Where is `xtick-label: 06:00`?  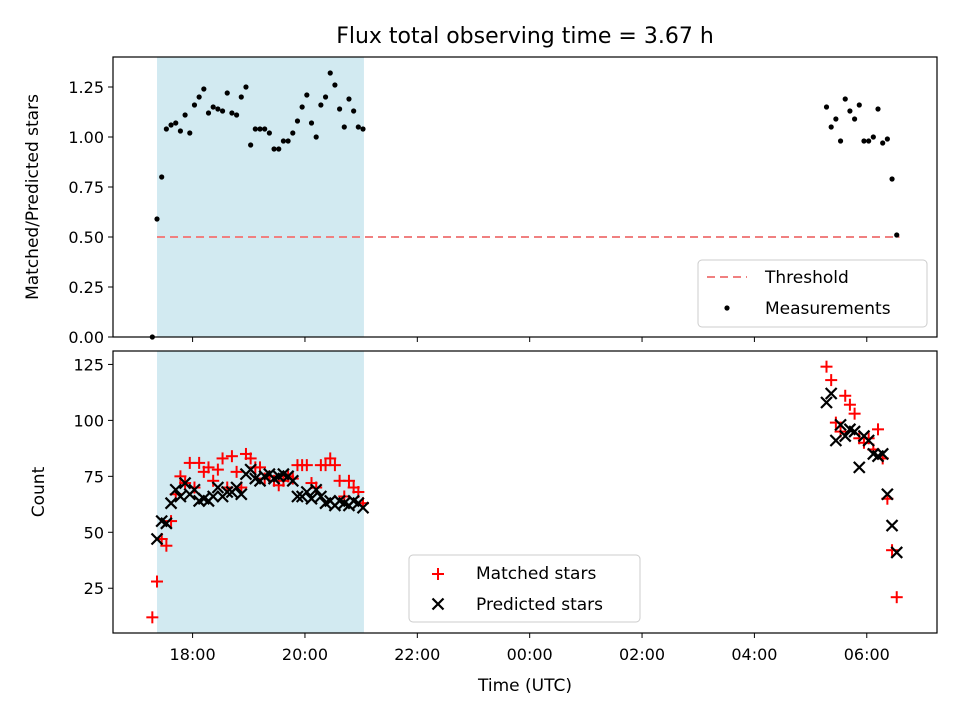 xtick-label: 06:00 is located at coordinates (867, 654).